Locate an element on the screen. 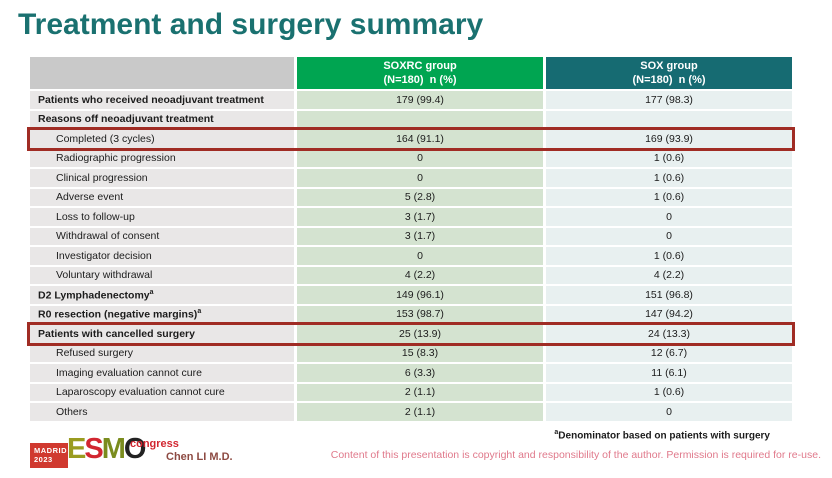 This screenshot has height=478, width=832. soxrc-value-cell: 4 (2.2) is located at coordinates (420, 275).